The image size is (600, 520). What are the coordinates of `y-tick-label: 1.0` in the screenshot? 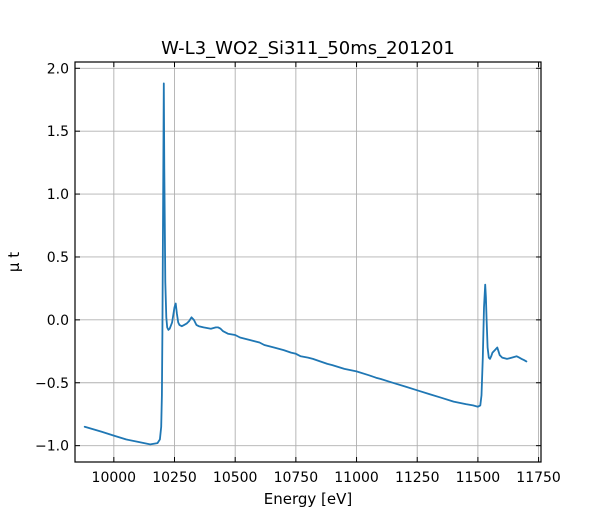 It's located at (58, 195).